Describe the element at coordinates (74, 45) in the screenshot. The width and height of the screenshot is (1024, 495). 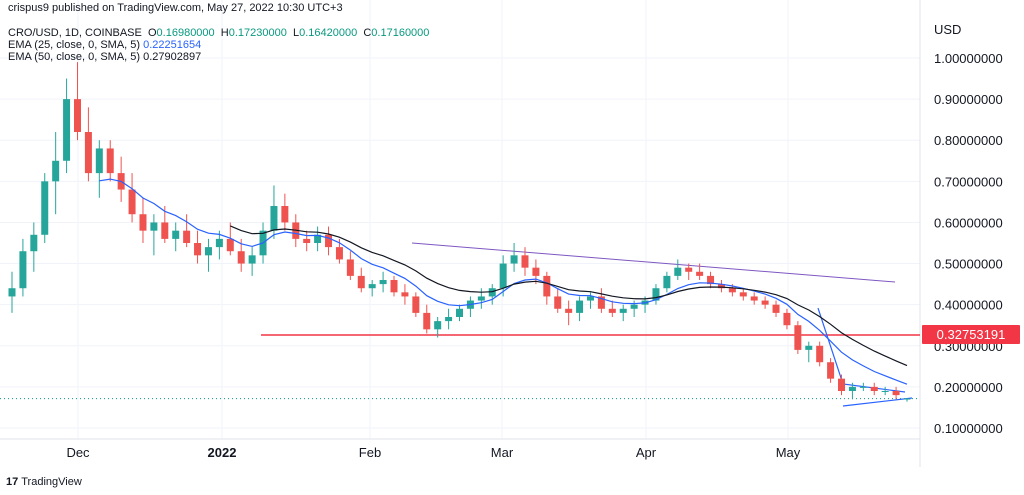
I see `ema25-label: EMA (25, close, 0, SMA, 5)` at that location.